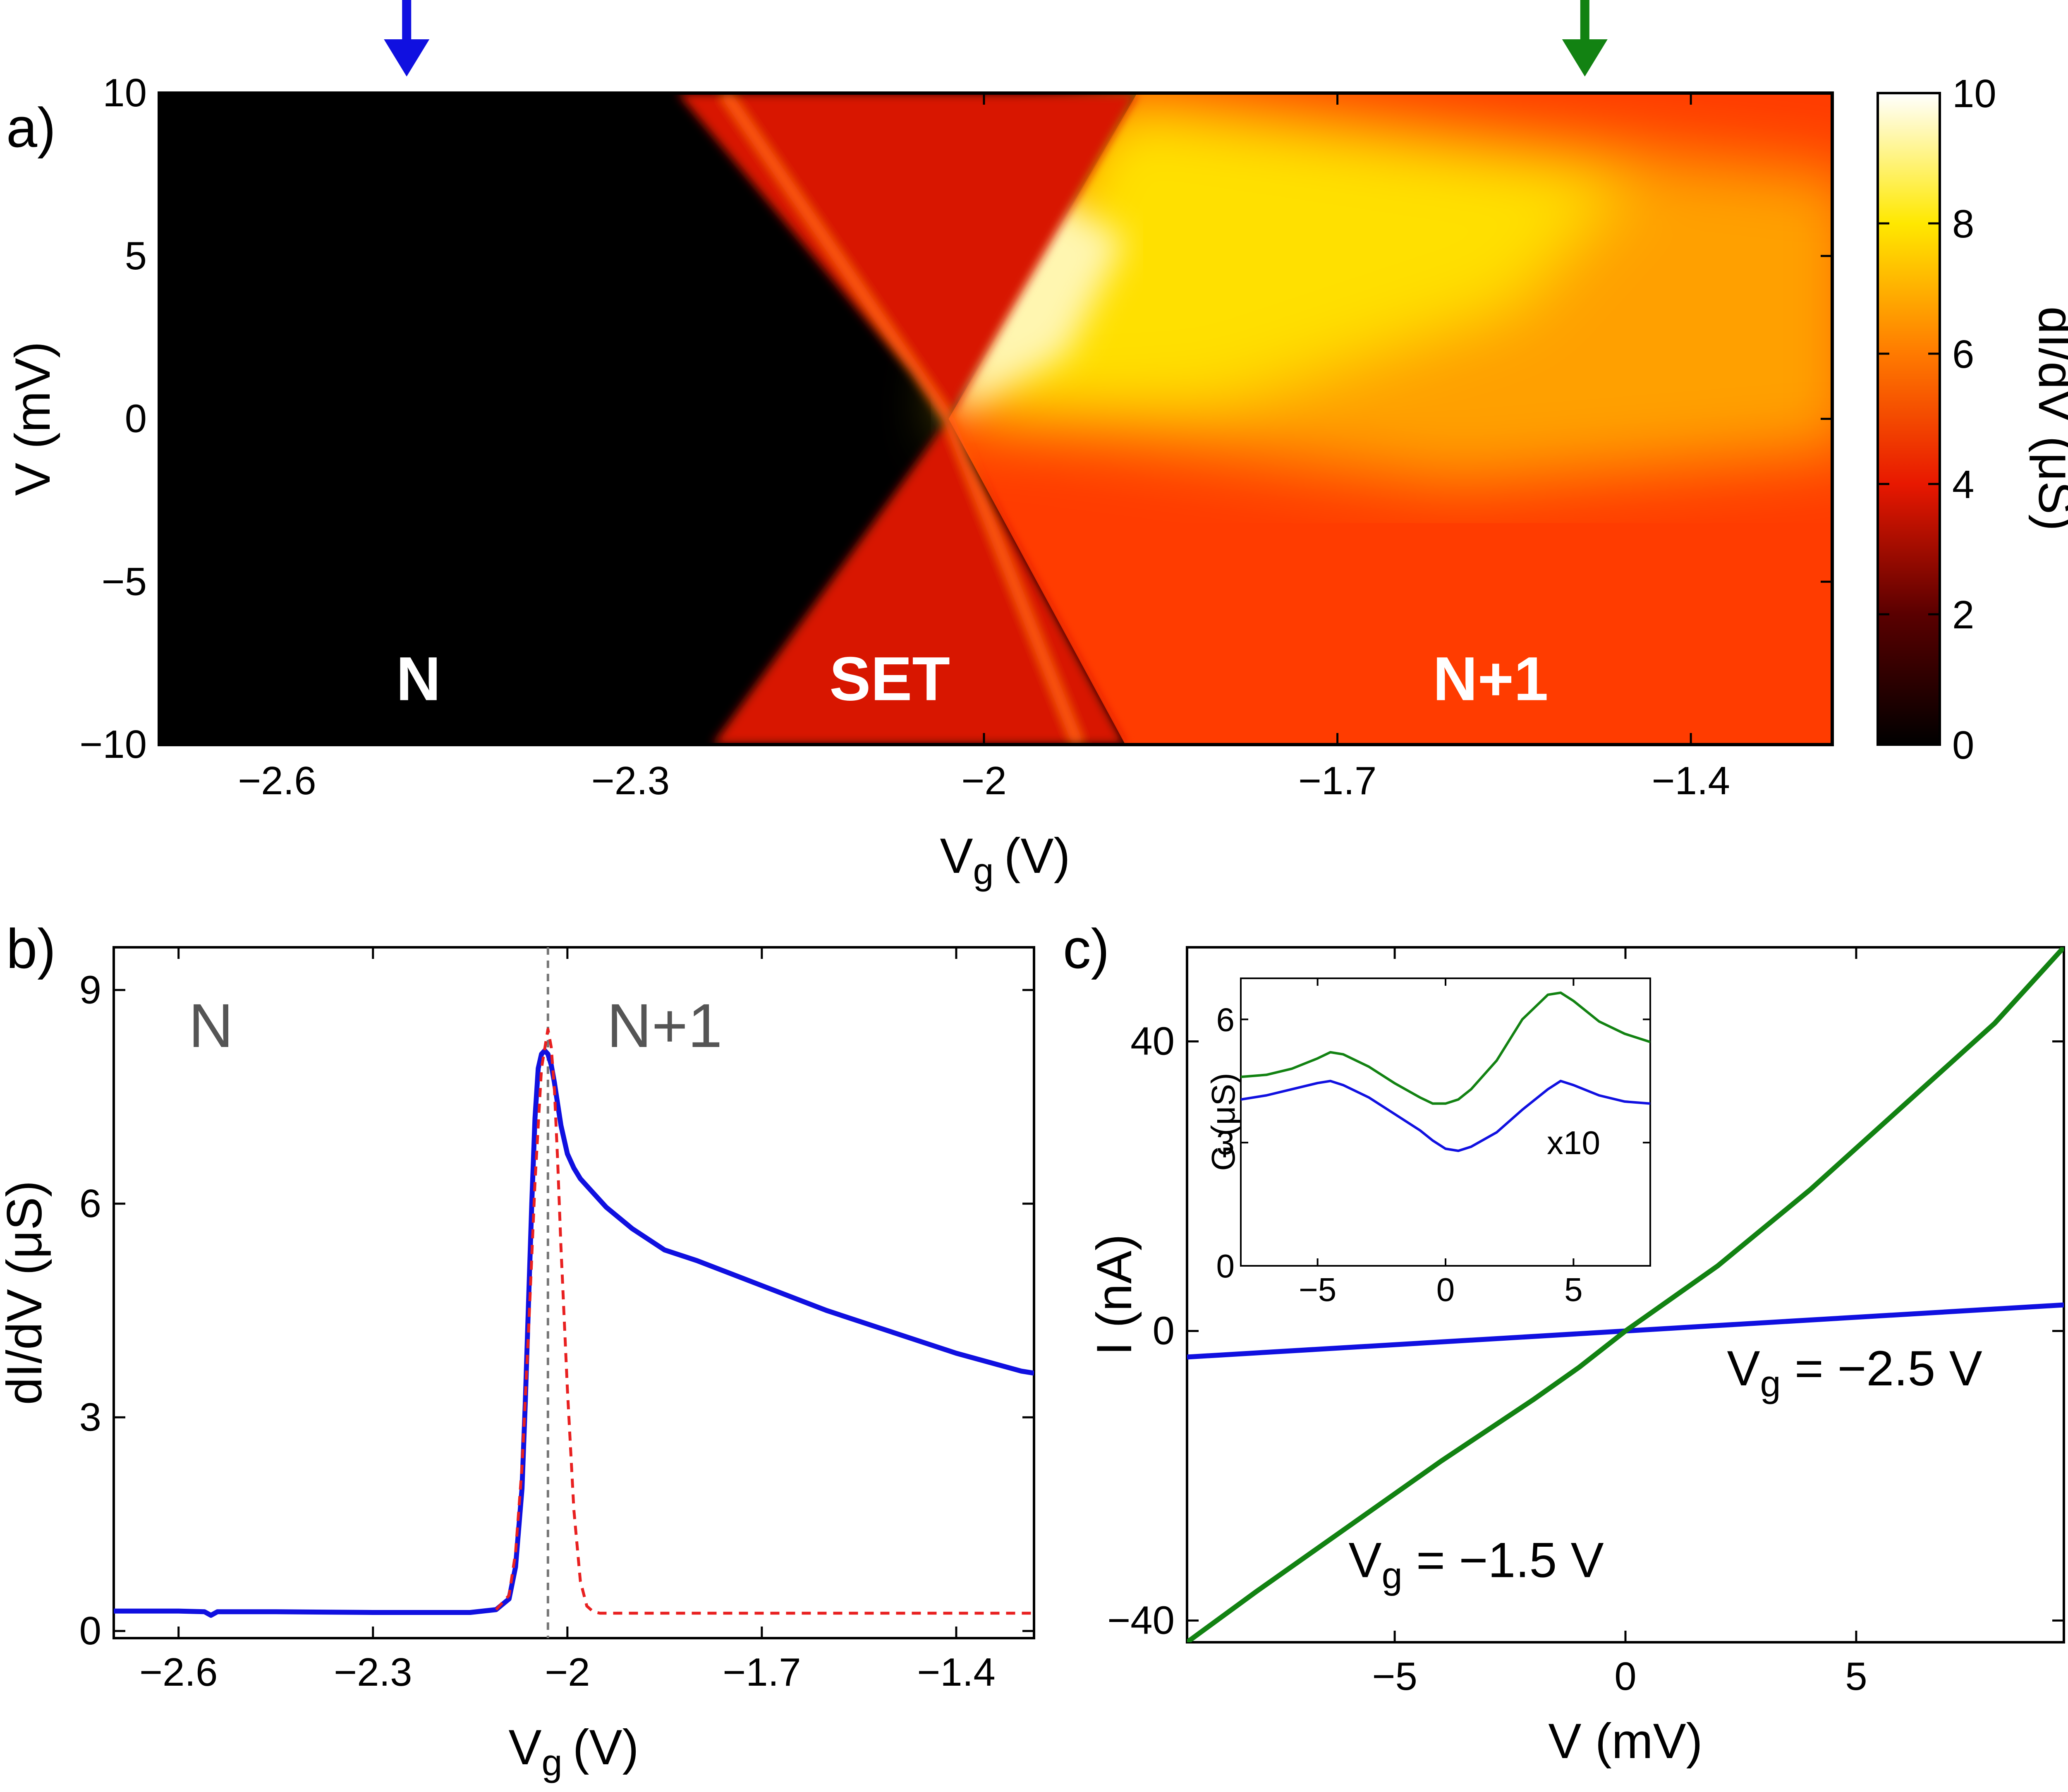 The height and width of the screenshot is (1792, 2068). I want to click on inset-x10-label: x10, so click(1574, 1142).